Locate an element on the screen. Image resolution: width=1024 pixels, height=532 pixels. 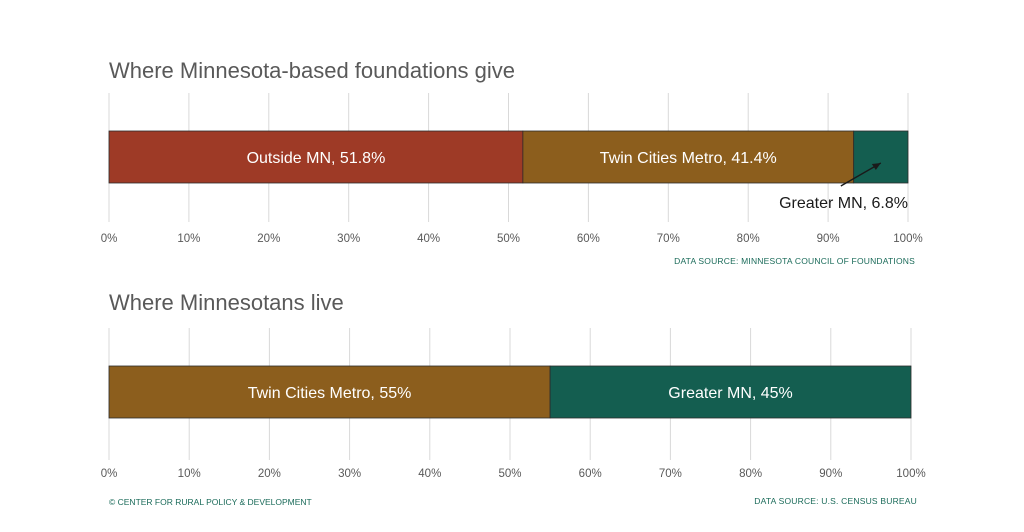
data-label: Outside MN, 51.8% is located at coordinates (316, 158).